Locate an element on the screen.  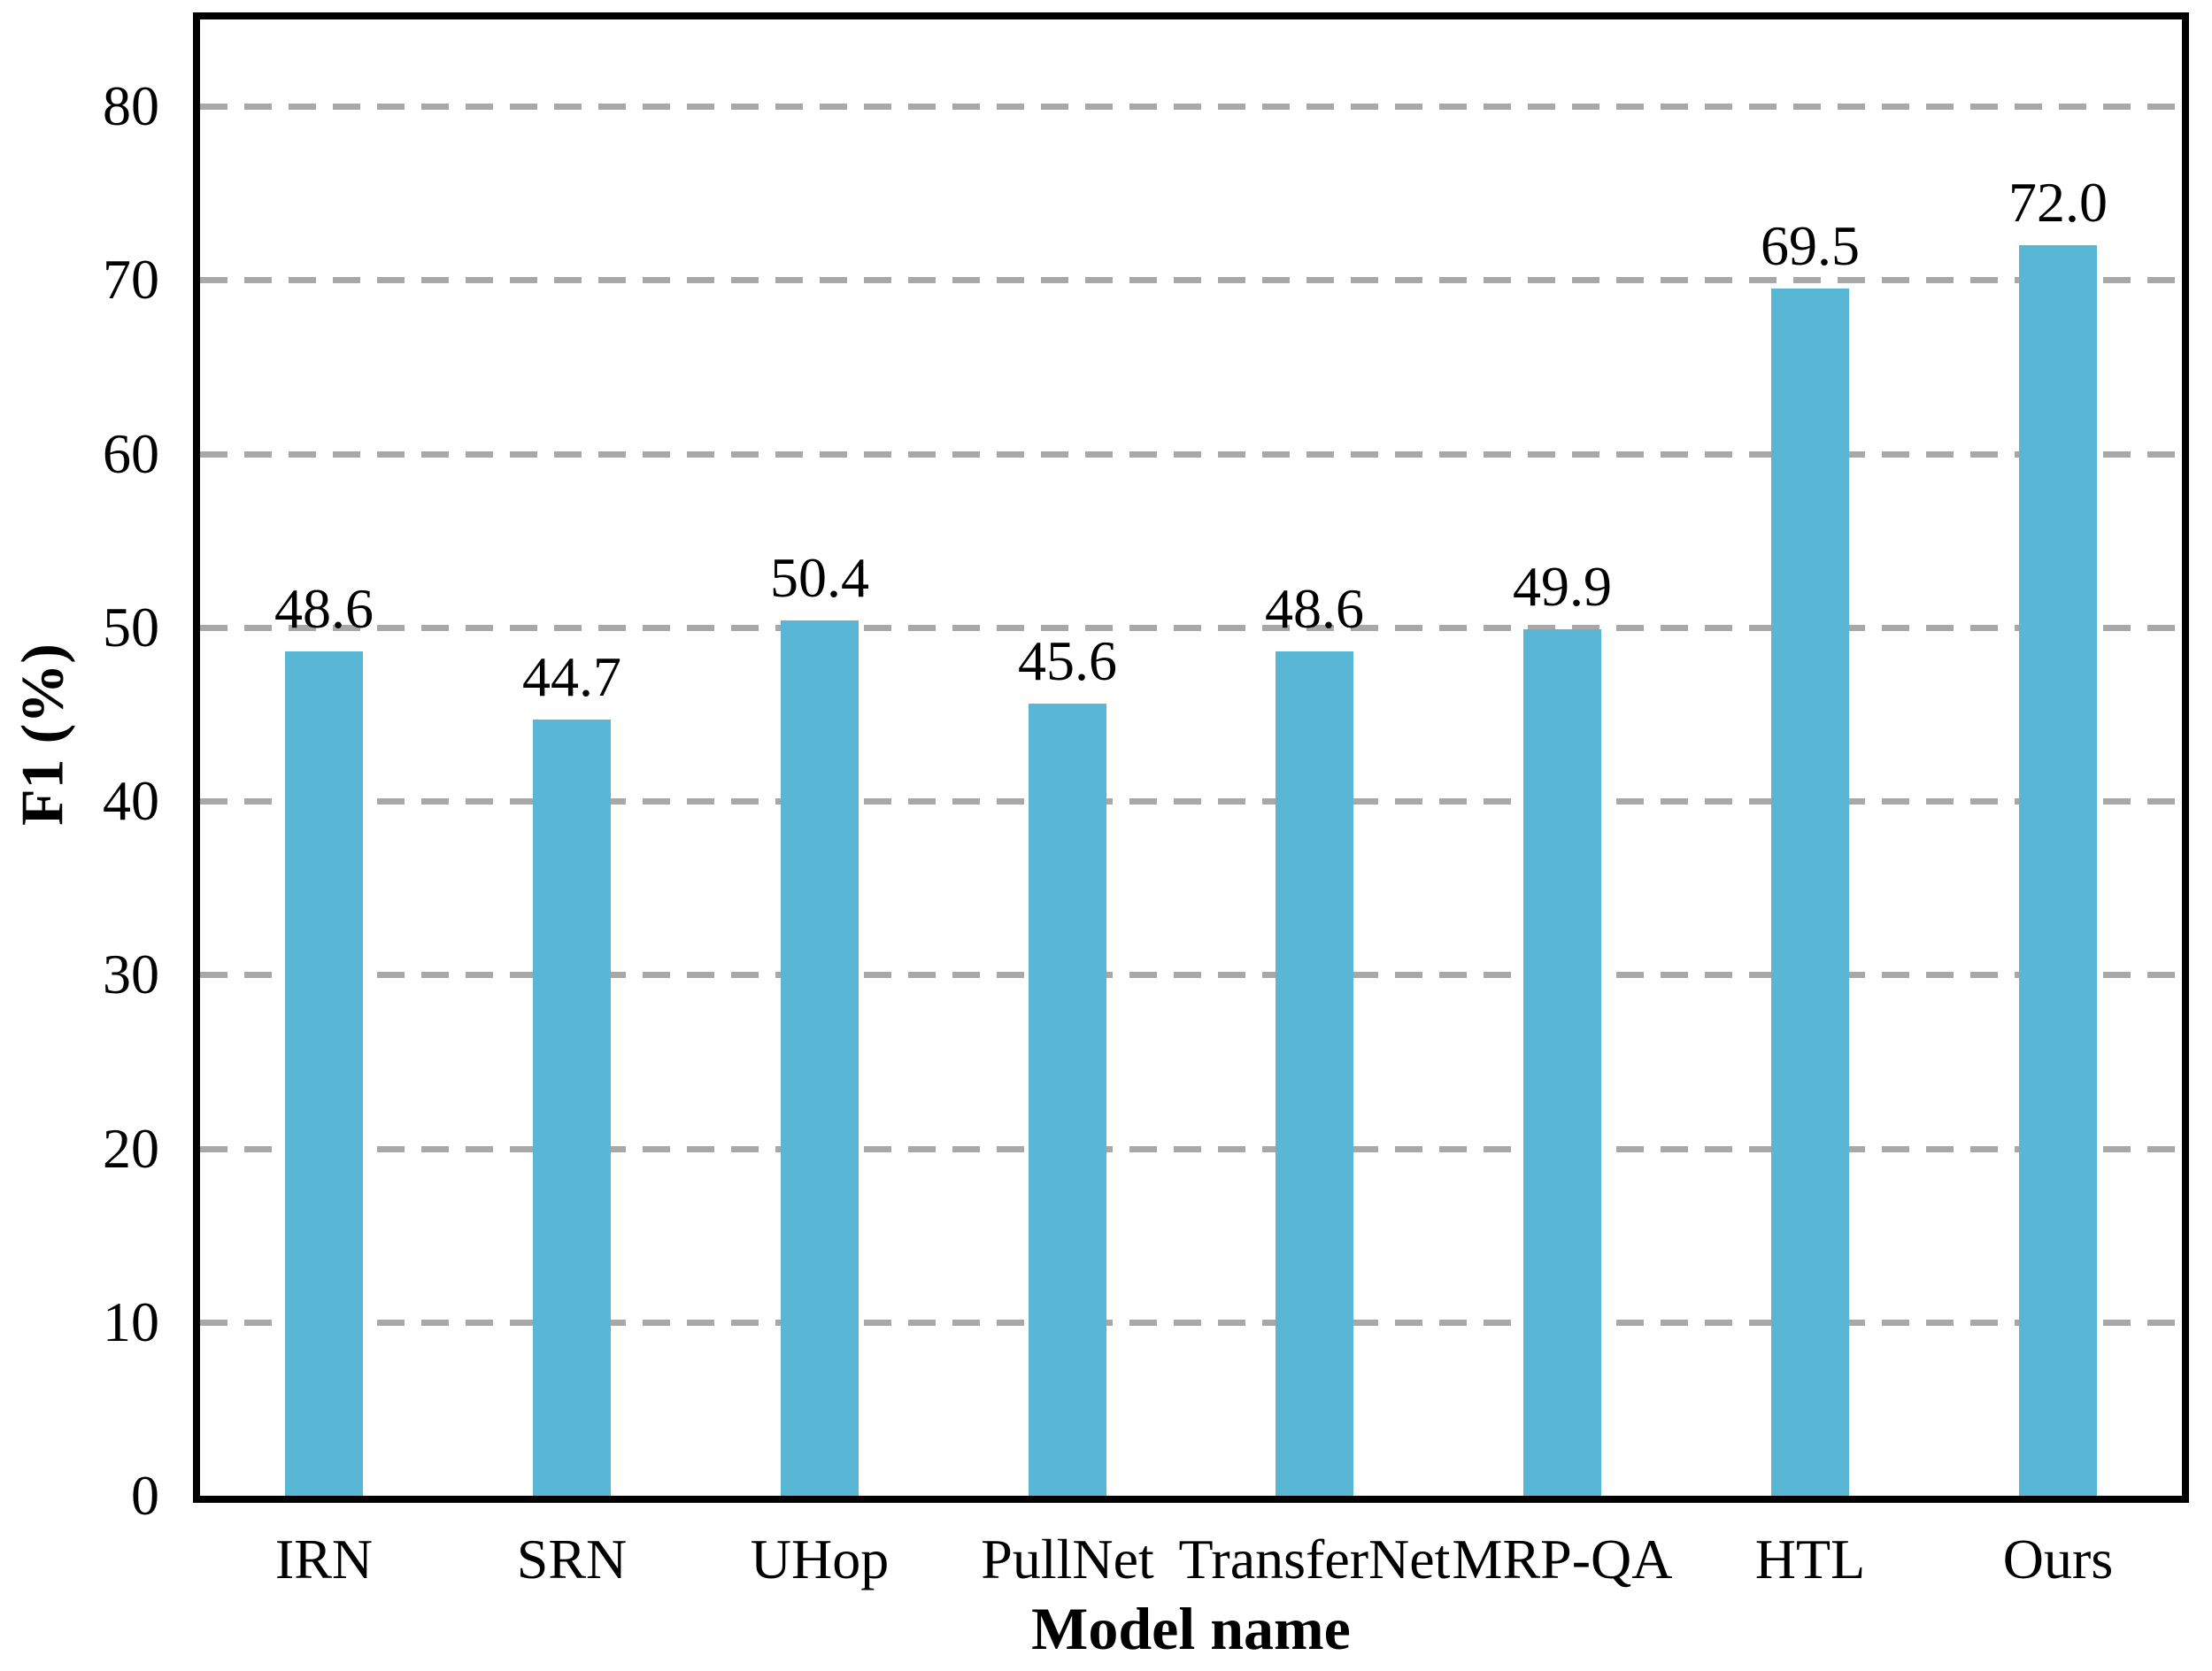
x-tick-label-UHop: UHop is located at coordinates (820, 1559).